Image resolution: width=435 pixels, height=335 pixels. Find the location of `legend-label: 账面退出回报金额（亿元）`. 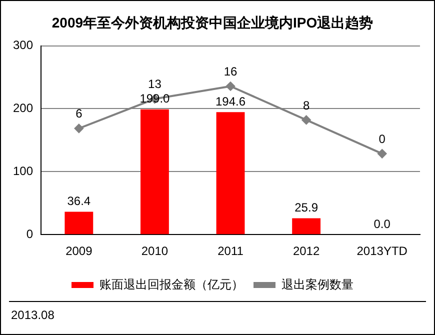

legend-label: 账面退出回报金额（亿元） is located at coordinates (172, 284).